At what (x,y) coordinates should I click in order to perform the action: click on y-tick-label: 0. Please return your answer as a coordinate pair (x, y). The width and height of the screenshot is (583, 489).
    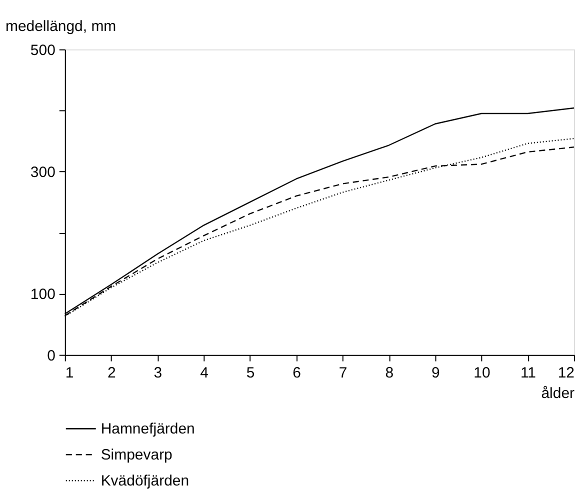
    Looking at the image, I should click on (51, 355).